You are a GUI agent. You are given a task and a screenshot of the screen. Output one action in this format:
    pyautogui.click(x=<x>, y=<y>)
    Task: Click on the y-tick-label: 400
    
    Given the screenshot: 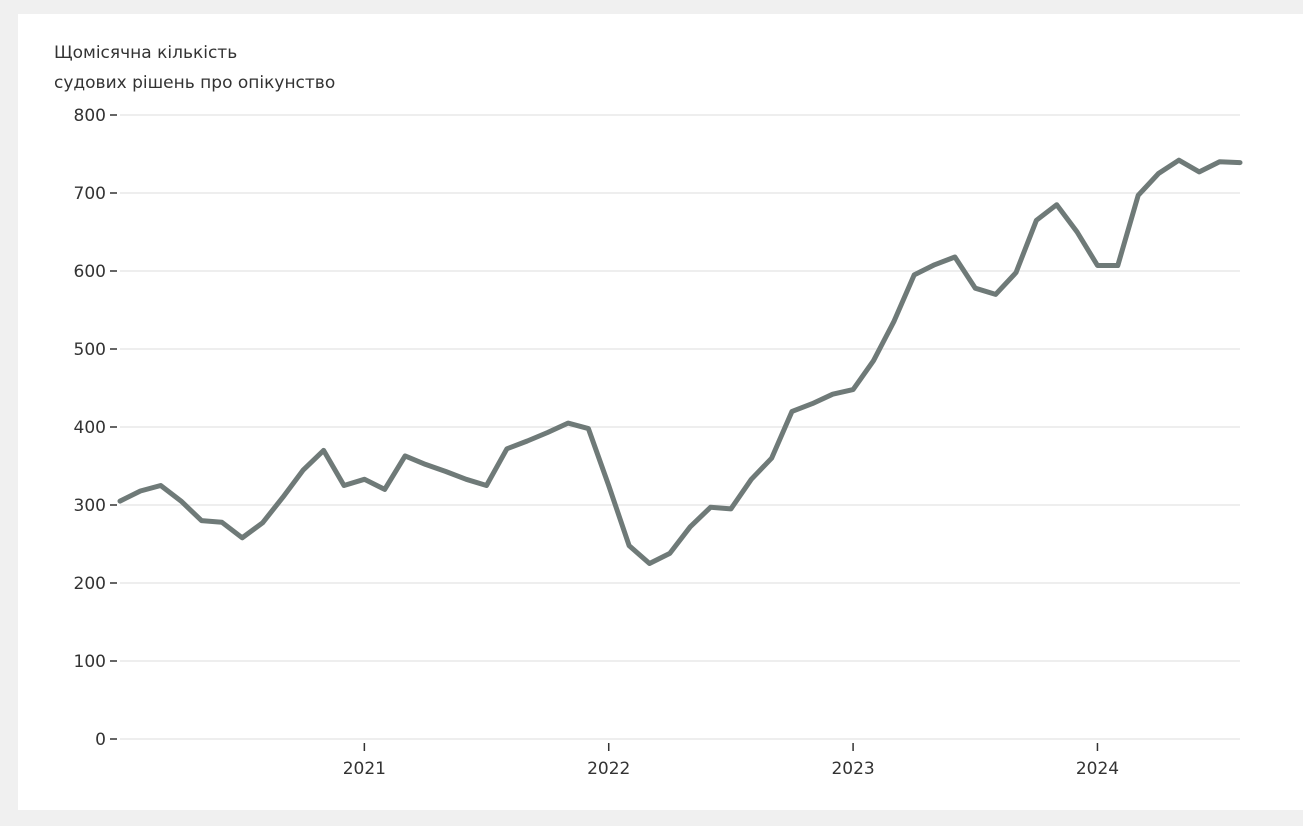 What is the action you would take?
    pyautogui.click(x=90, y=428)
    